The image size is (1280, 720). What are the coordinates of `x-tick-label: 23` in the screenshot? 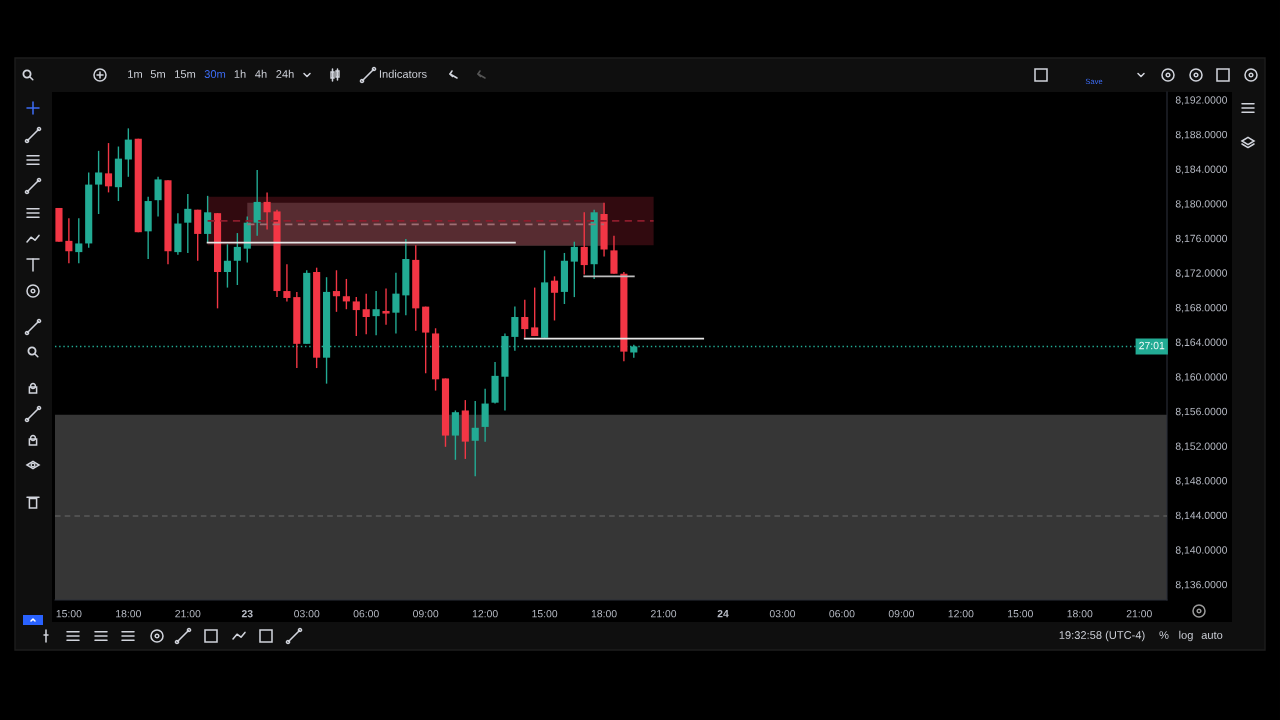 It's located at (247, 614).